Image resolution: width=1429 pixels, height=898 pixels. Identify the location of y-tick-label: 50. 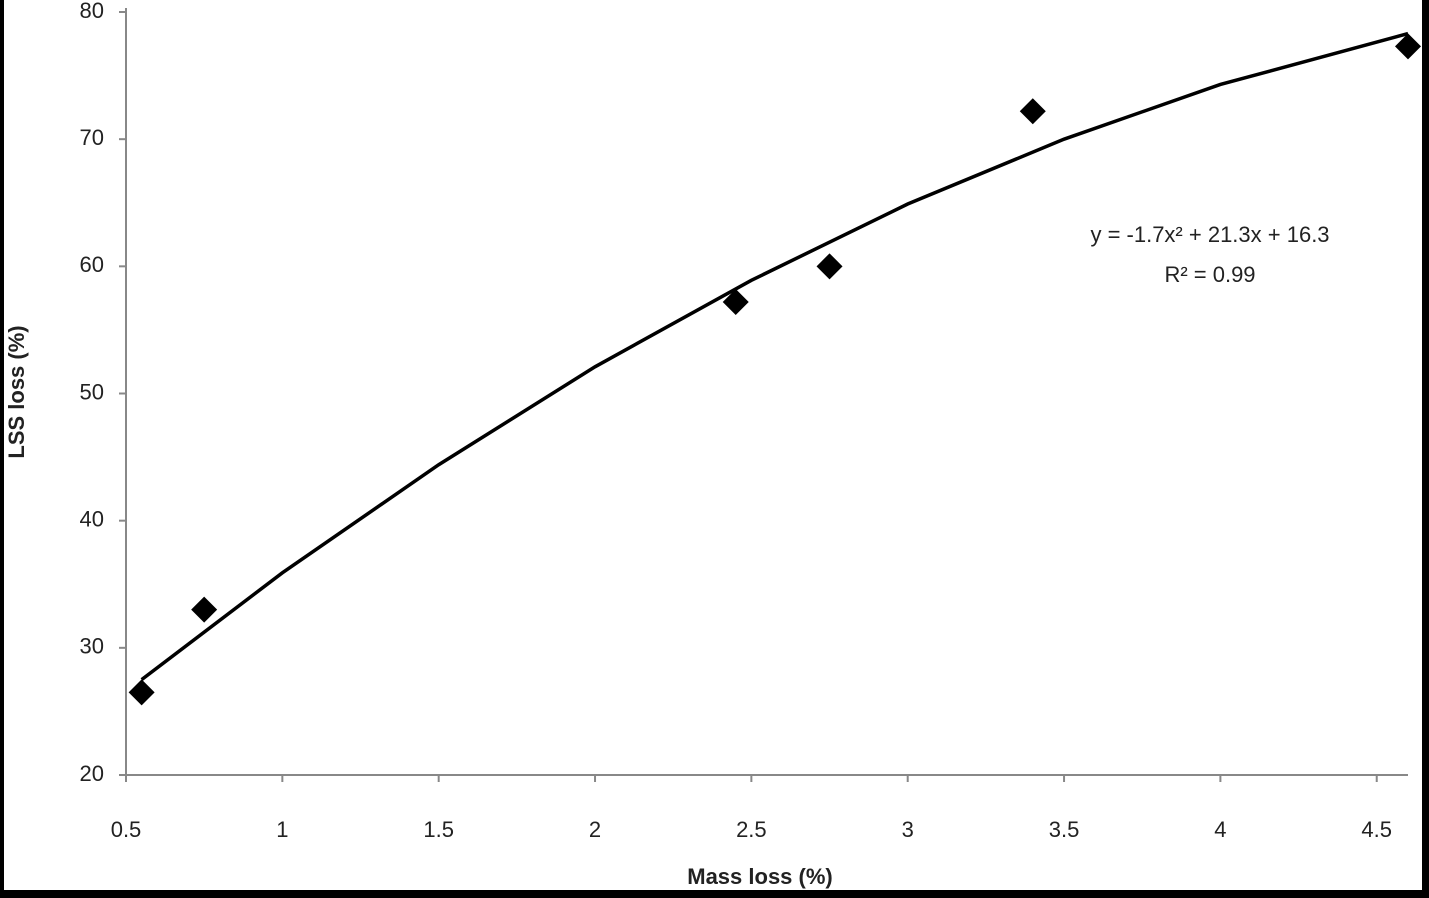
(92, 391).